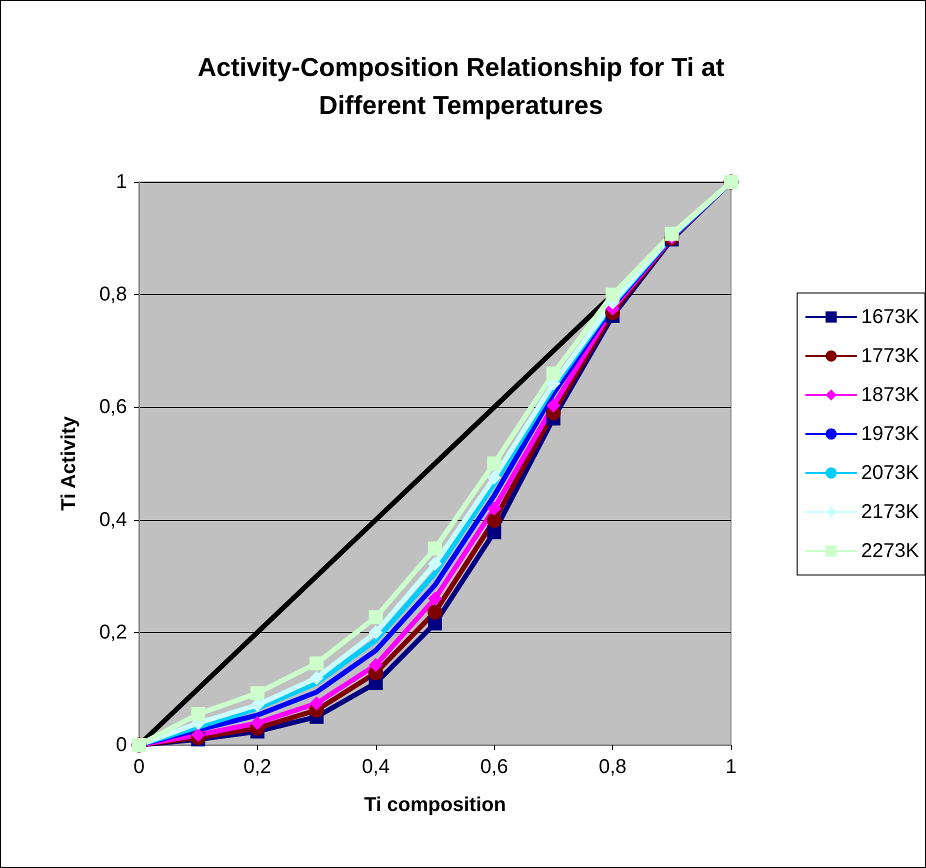 The image size is (926, 868). I want to click on legend-label: 2273K, so click(890, 551).